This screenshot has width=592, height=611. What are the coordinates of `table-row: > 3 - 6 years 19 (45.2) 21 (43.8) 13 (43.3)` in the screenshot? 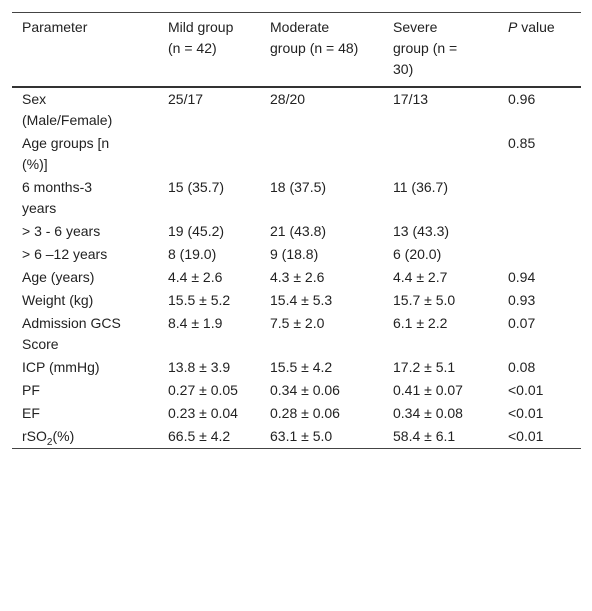 It's located at (296, 231).